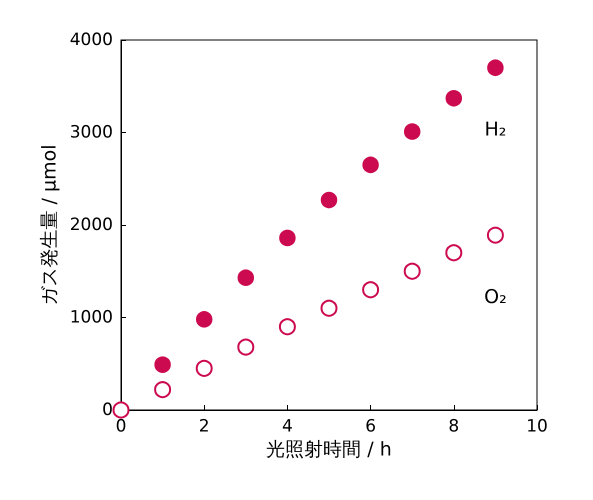  What do you see at coordinates (204, 426) in the screenshot?
I see `x-tick-label: 2` at bounding box center [204, 426].